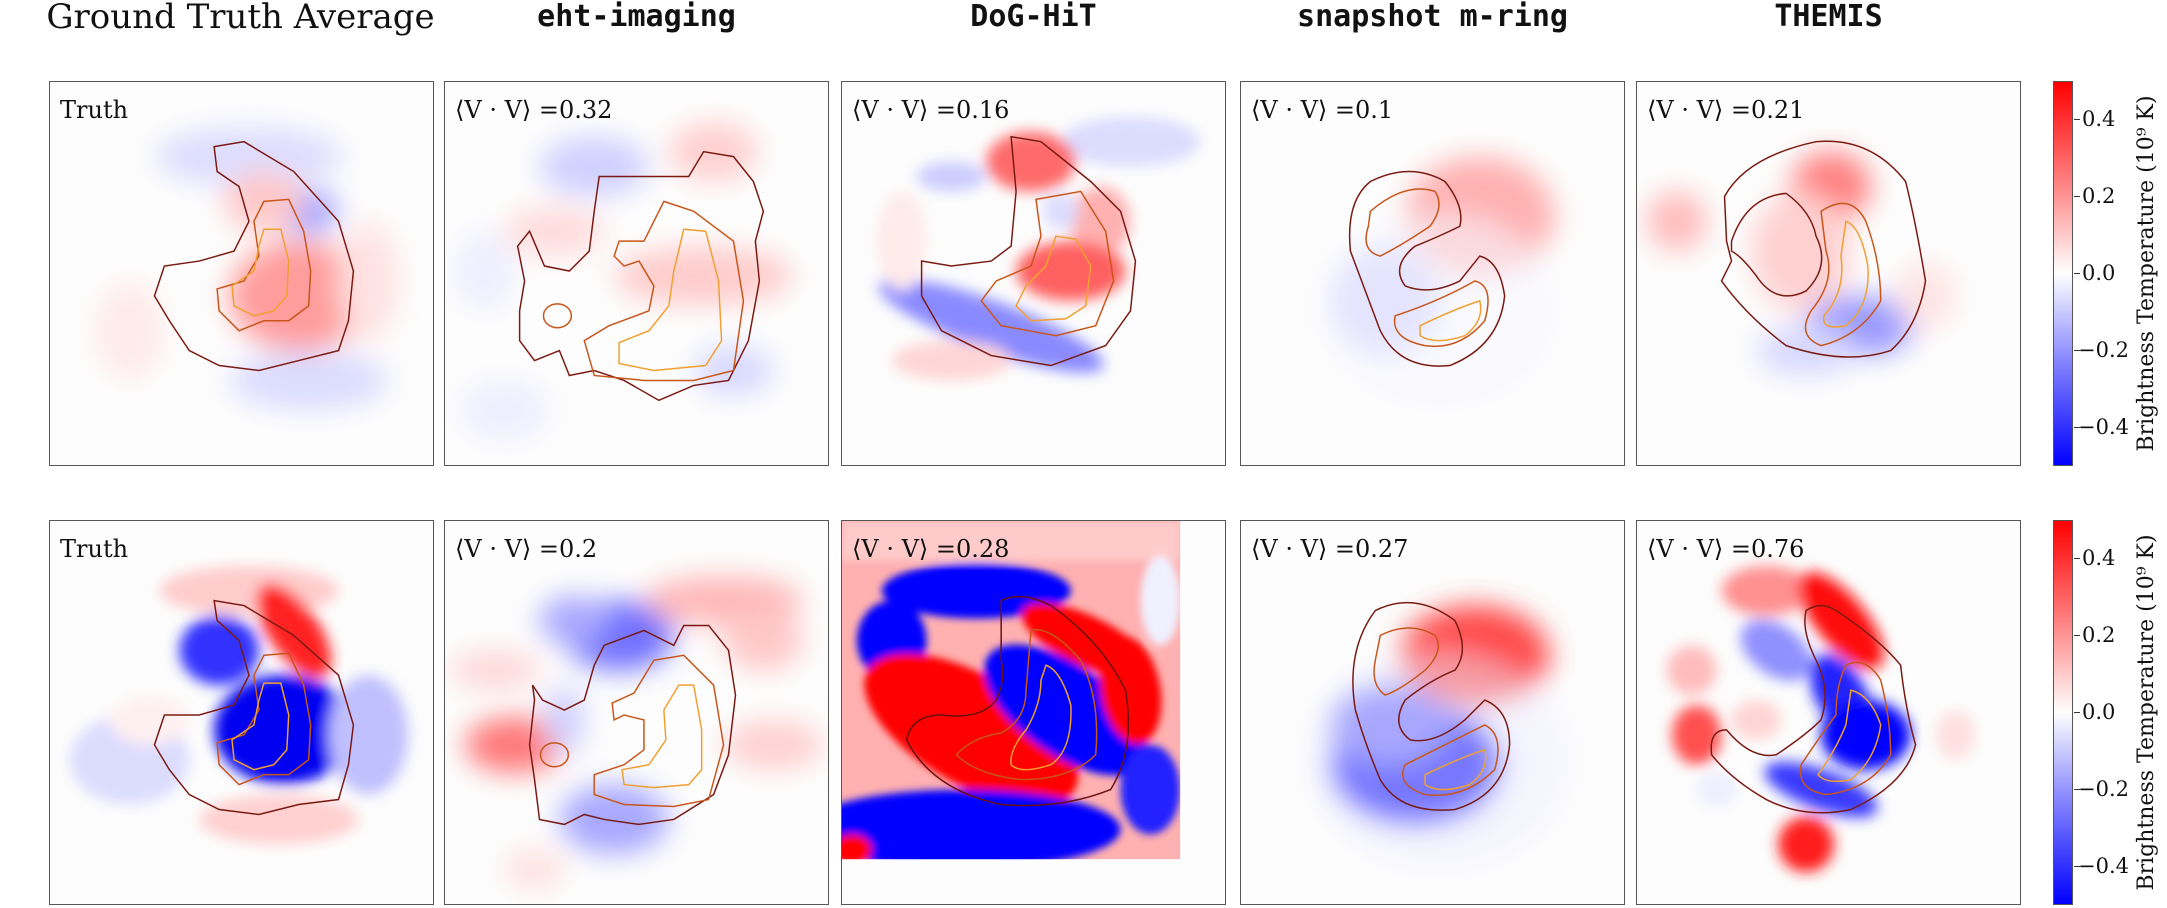 The image size is (2167, 908). I want to click on column-title-dog-hit: DoG-HiT, so click(1033, 17).